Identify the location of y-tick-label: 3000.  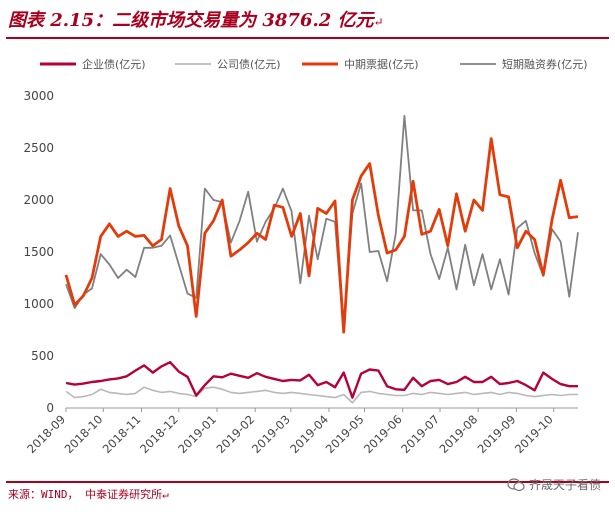
(38, 96).